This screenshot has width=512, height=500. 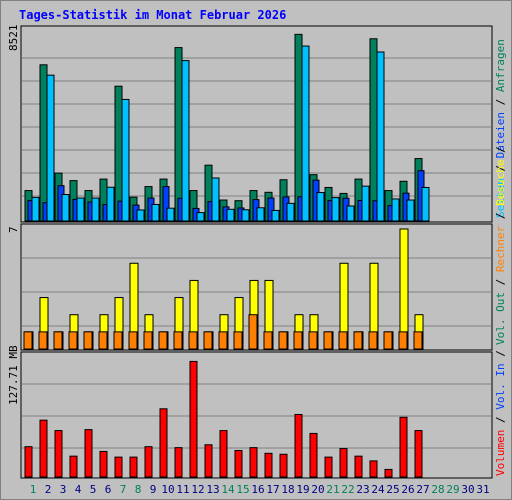 I want to click on x-label-day-11: 11, so click(x=182, y=489).